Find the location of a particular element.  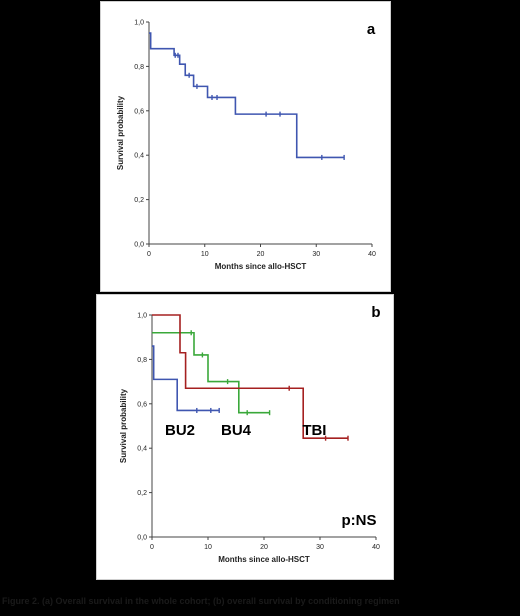

panel-letter: a is located at coordinates (371, 29).